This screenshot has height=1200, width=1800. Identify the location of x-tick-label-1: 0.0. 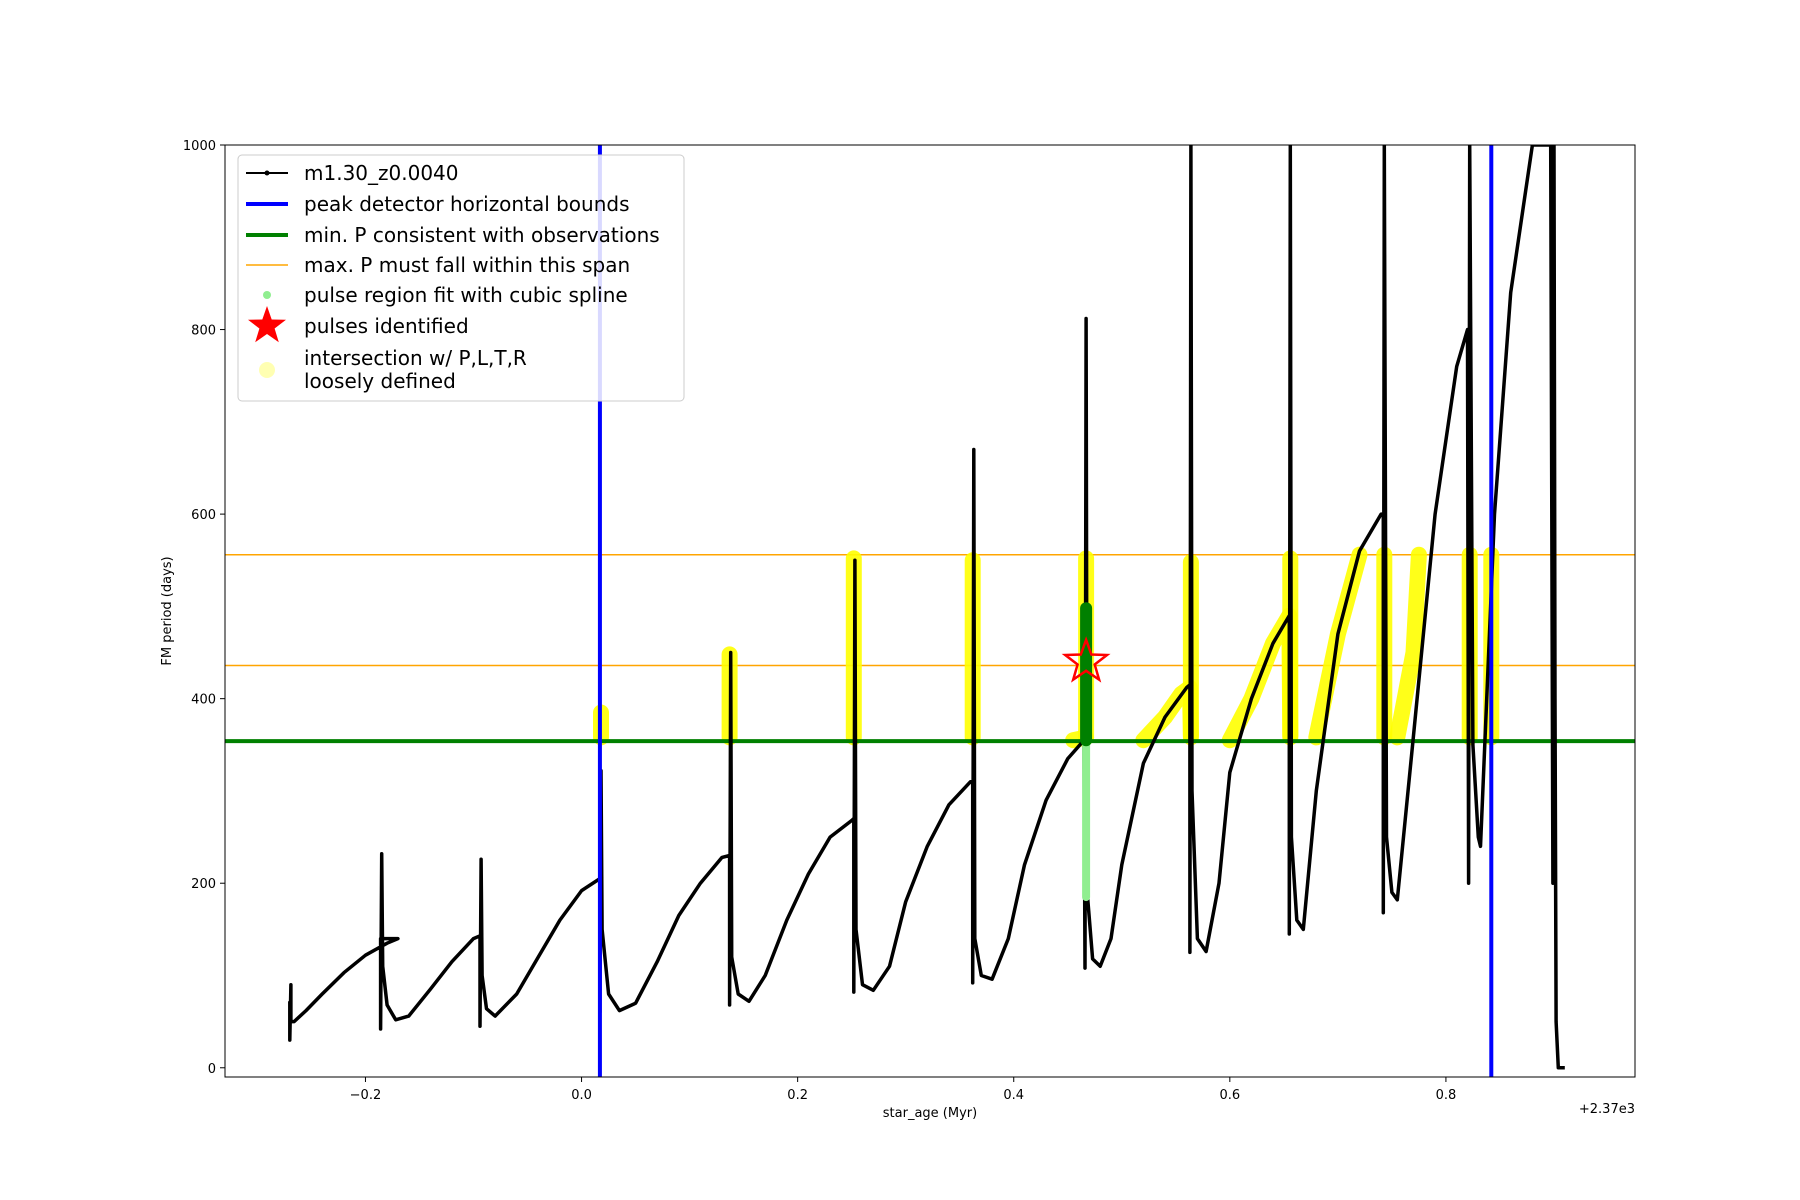
(581, 1095).